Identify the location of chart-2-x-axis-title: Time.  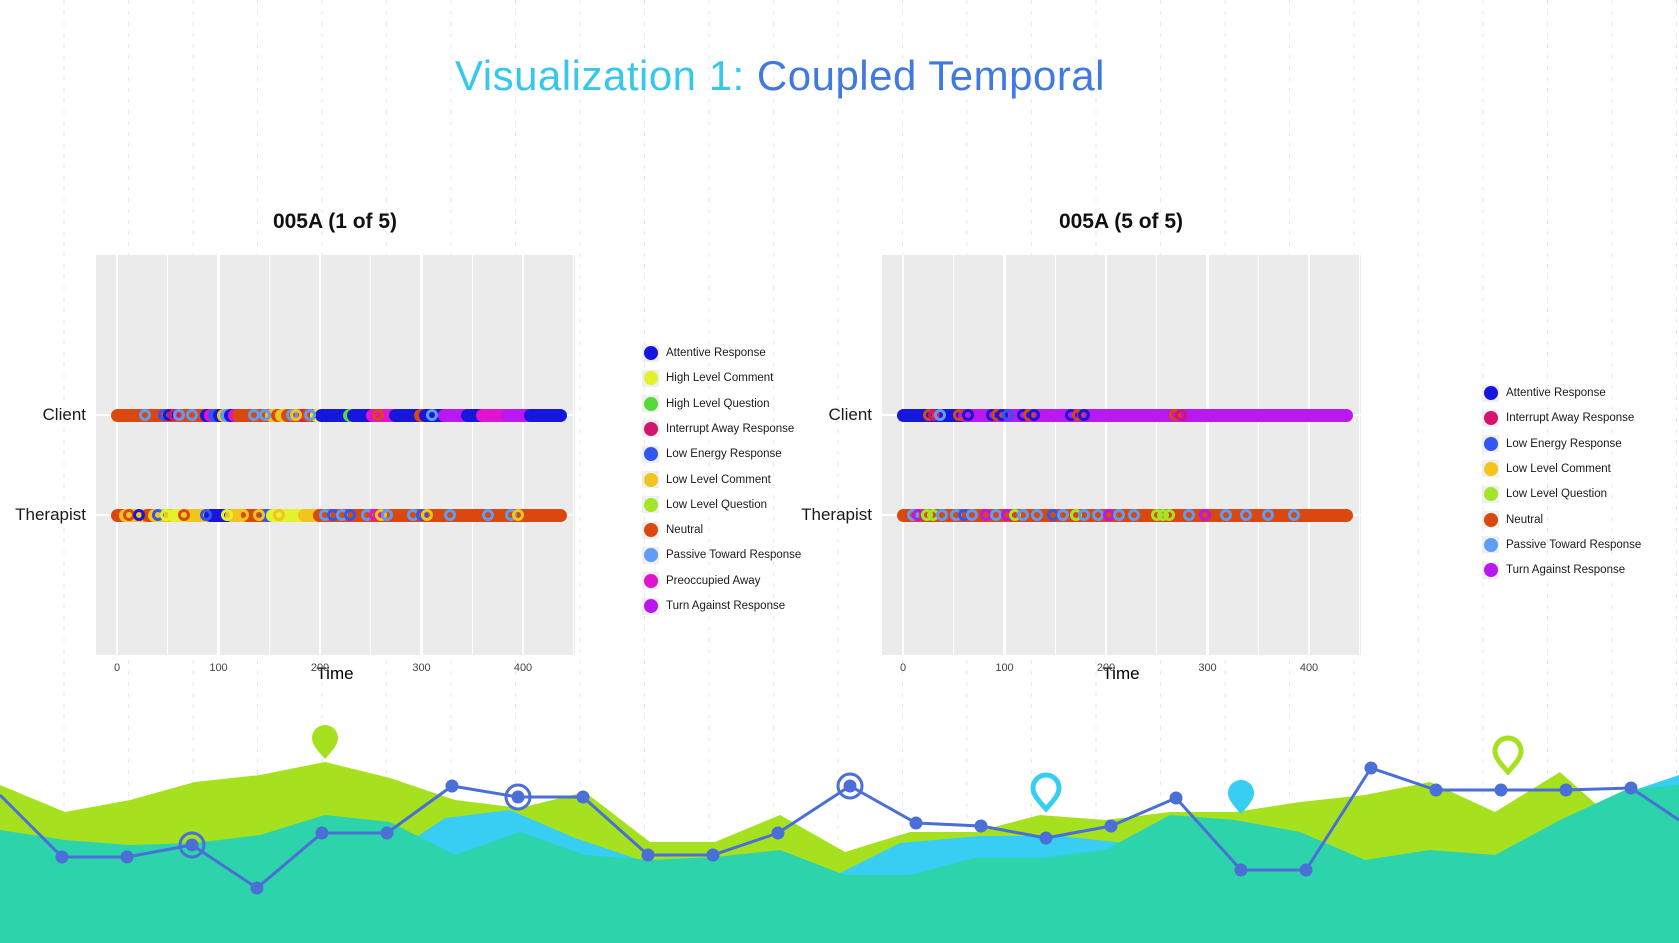
(1121, 673).